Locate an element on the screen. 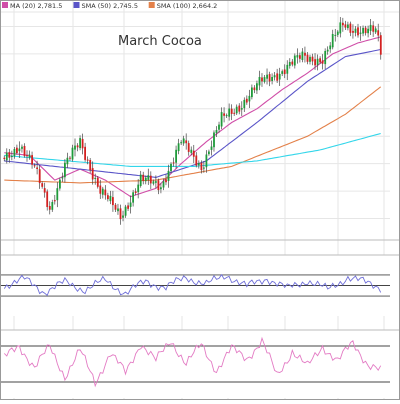  rsi-line is located at coordinates (192, 285).